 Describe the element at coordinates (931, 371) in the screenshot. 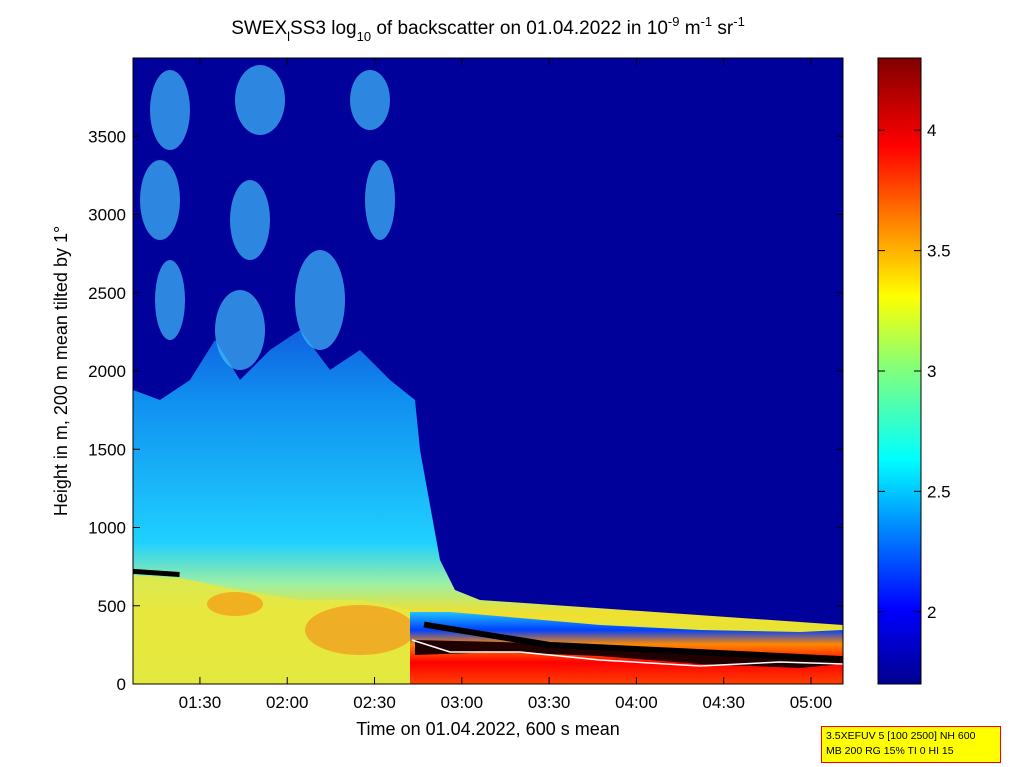

I see `colorbar-tick-label: 3` at that location.